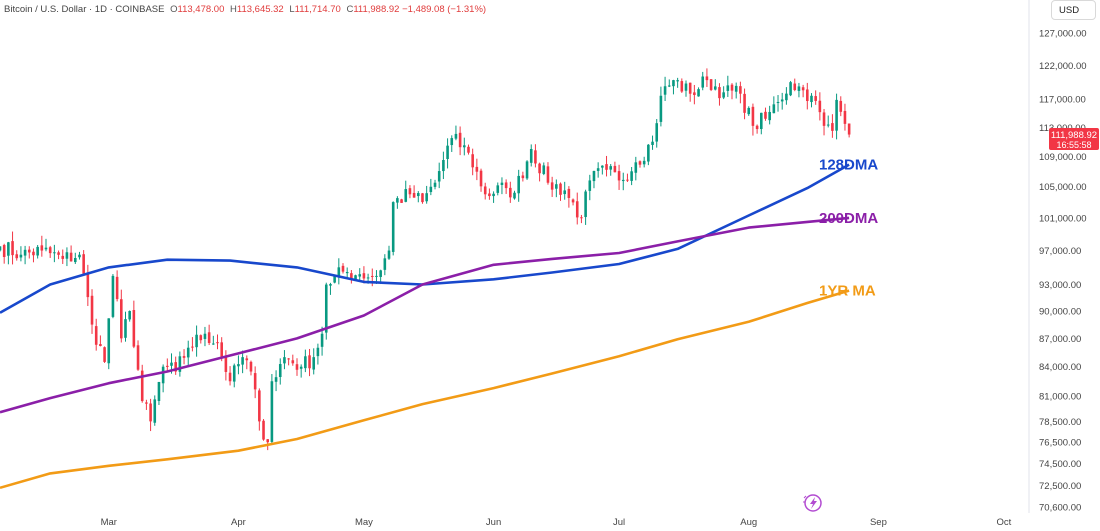 The image size is (1100, 531). I want to click on x-tick-label: Mar, so click(109, 522).